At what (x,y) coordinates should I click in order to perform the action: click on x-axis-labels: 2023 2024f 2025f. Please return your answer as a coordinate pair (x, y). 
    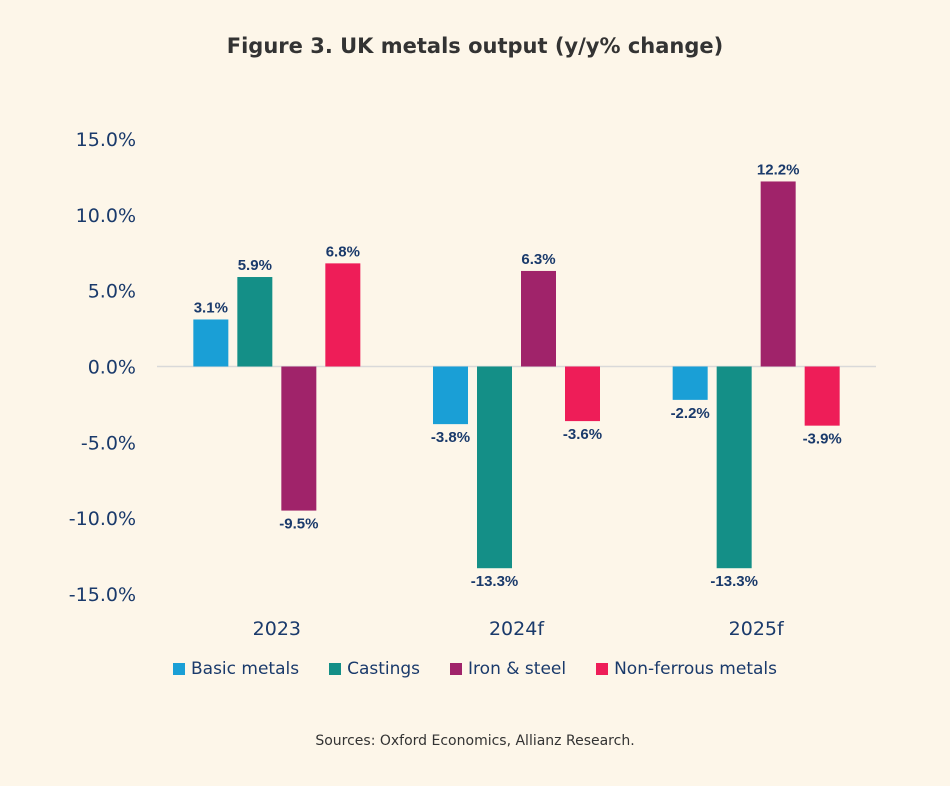
    Looking at the image, I should click on (519, 629).